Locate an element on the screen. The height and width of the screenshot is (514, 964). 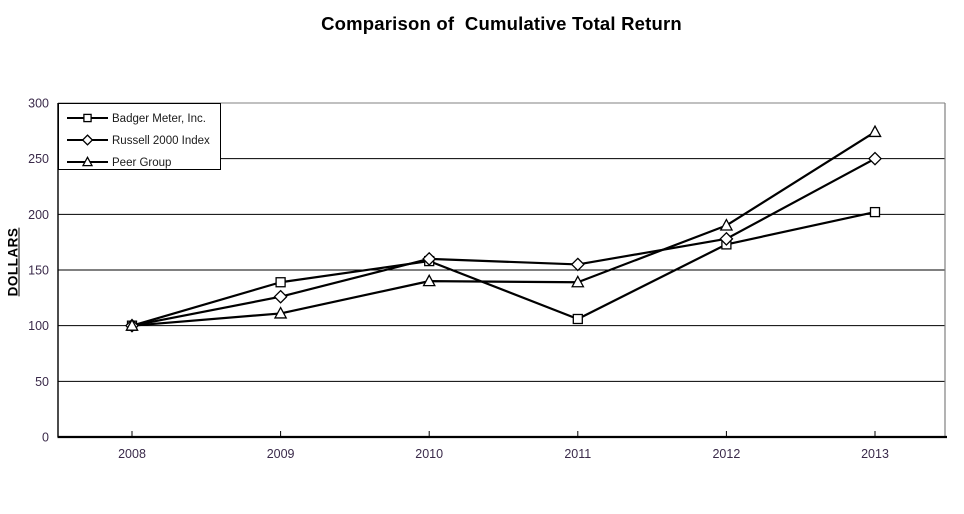
y-tick-label: 150 is located at coordinates (38, 271).